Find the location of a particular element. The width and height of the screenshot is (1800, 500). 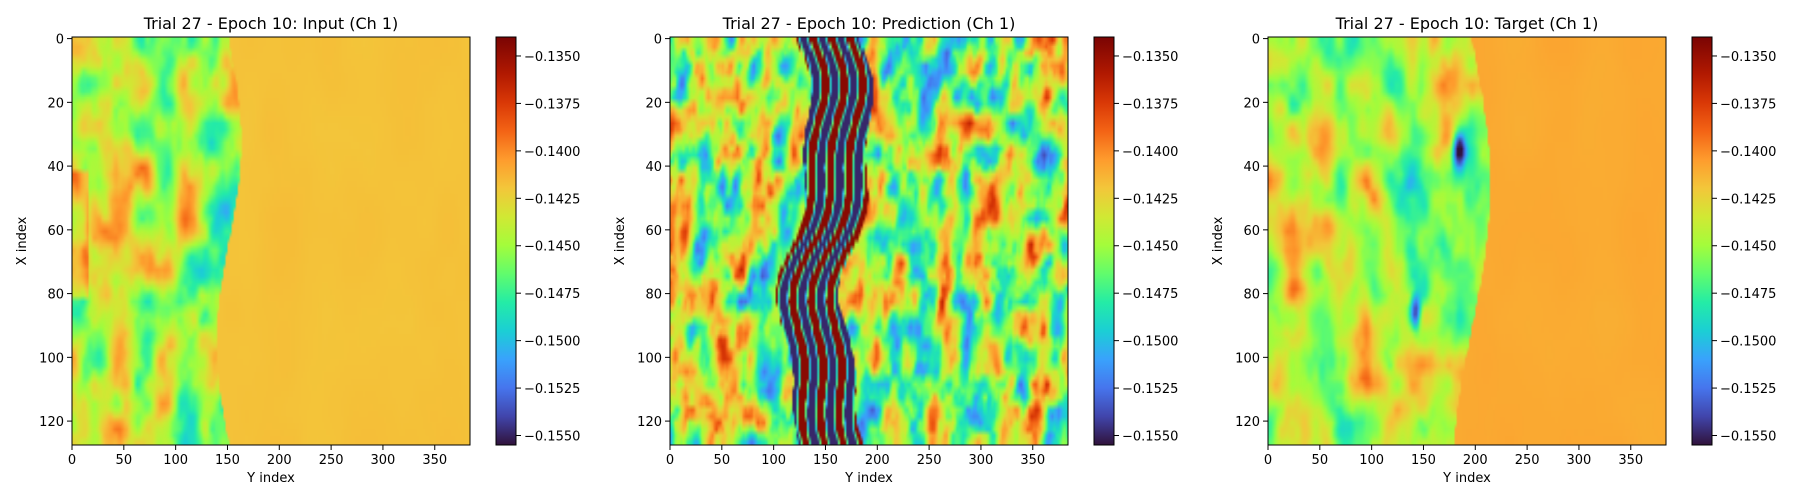

panel-title: Trial 27 - Epoch 10: Target (Ch 1) is located at coordinates (1467, 23).